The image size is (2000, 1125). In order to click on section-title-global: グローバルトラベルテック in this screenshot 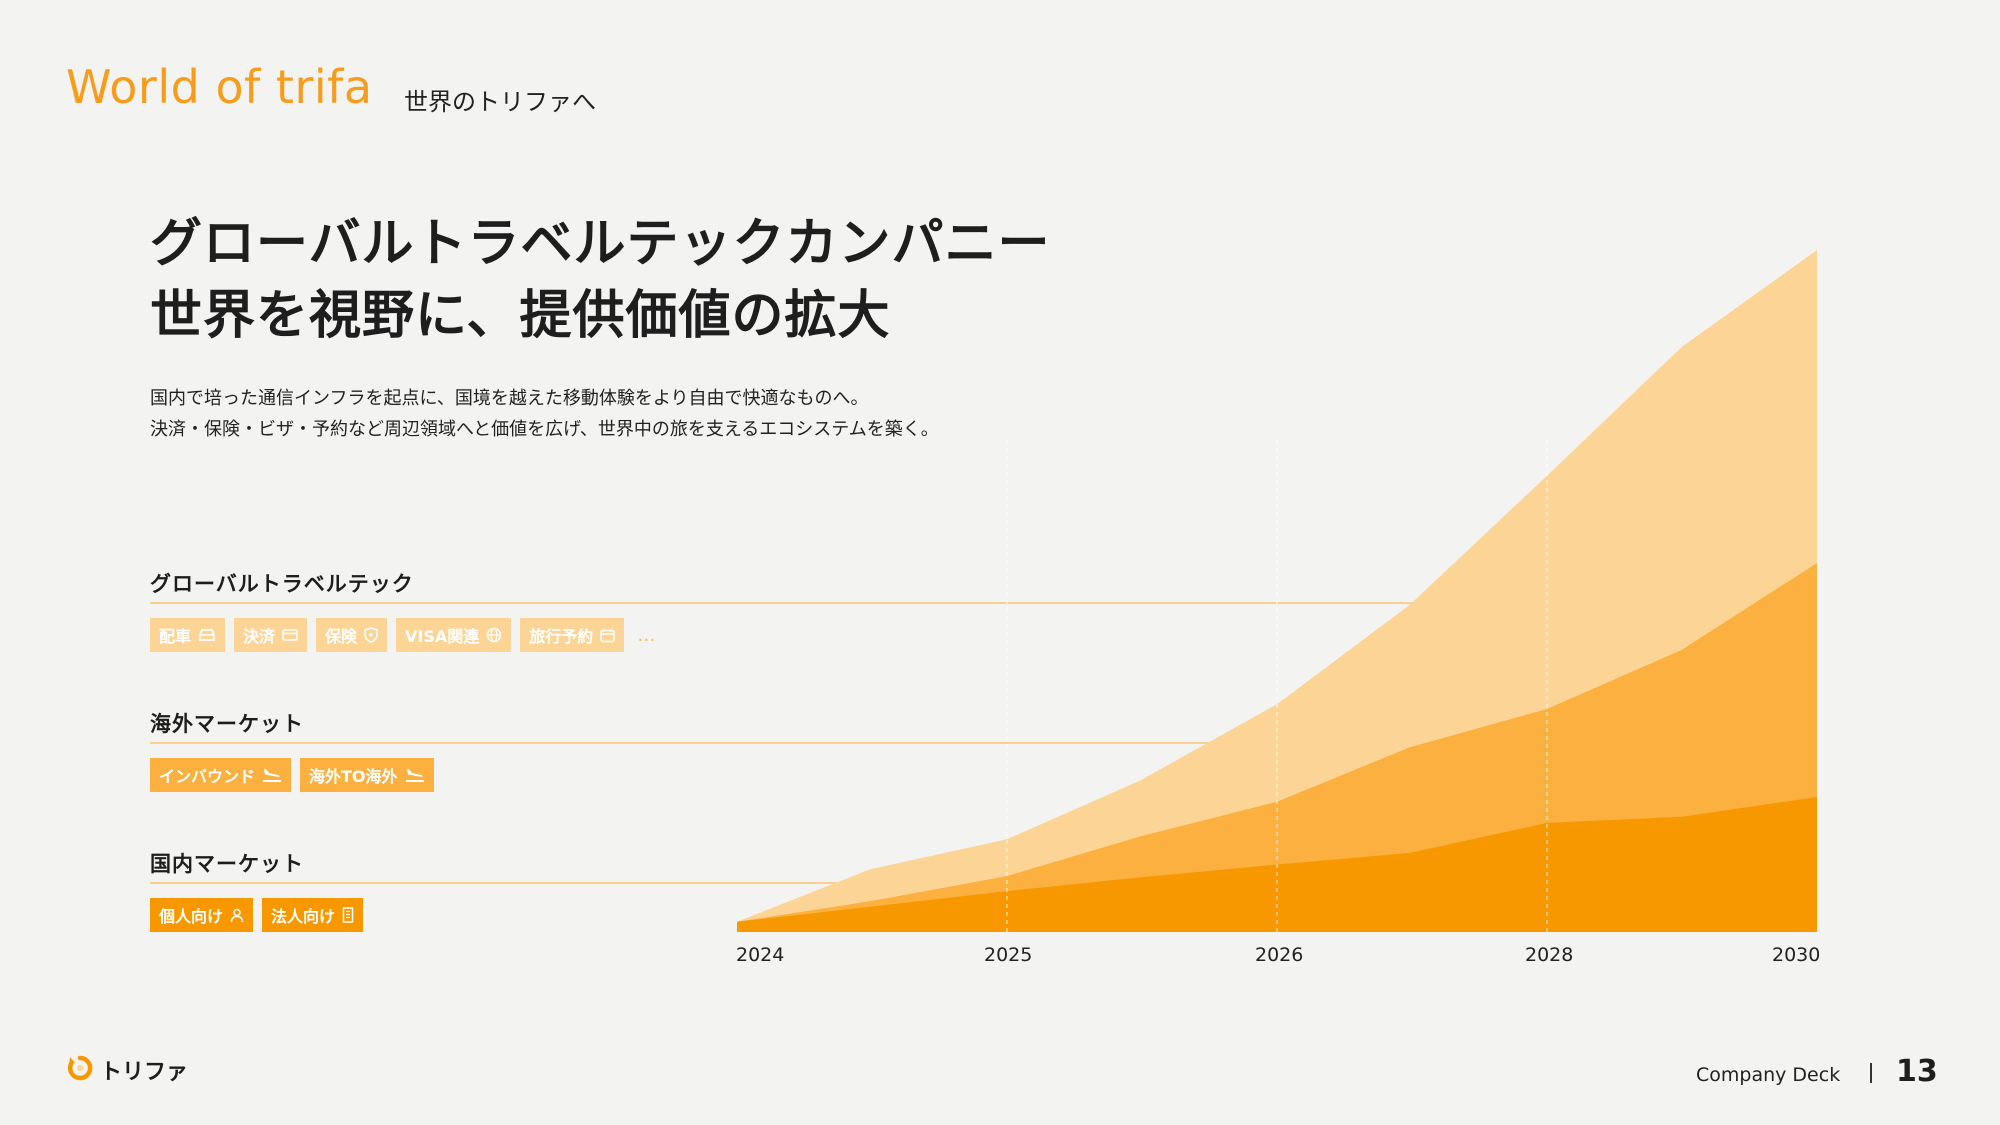, I will do `click(282, 584)`.